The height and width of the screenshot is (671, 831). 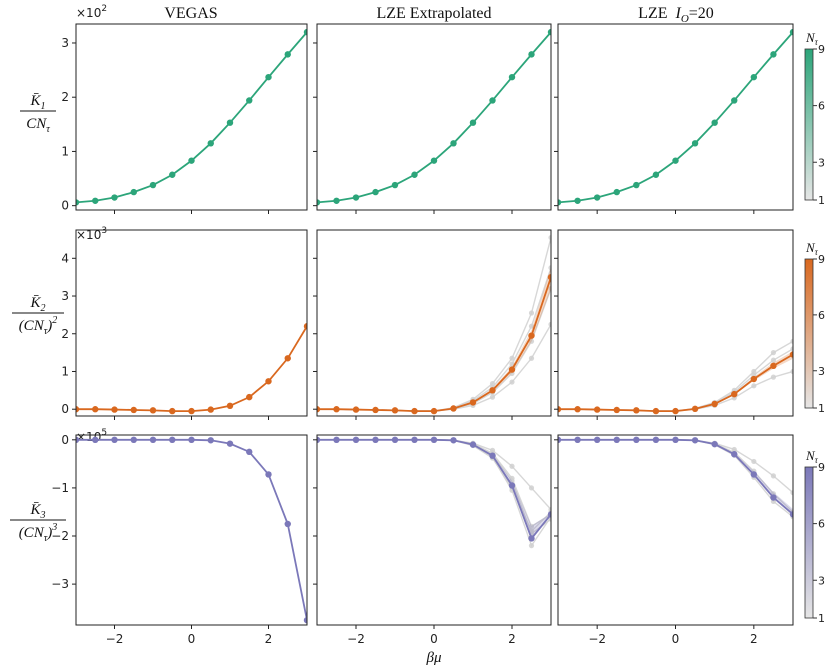 What do you see at coordinates (104, 433) in the screenshot?
I see `row3-multiplier-exp: 5` at bounding box center [104, 433].